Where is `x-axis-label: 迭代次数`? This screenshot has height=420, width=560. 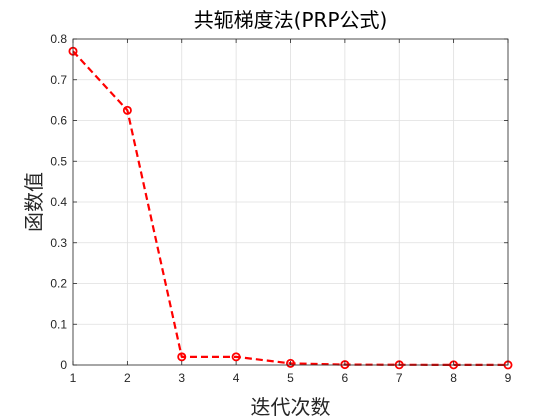
x-axis-label: 迭代次数 is located at coordinates (291, 407).